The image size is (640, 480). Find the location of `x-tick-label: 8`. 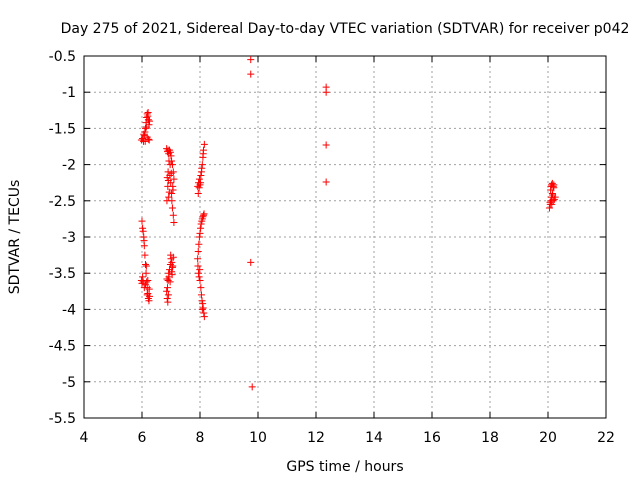

x-tick-label: 8 is located at coordinates (200, 438).